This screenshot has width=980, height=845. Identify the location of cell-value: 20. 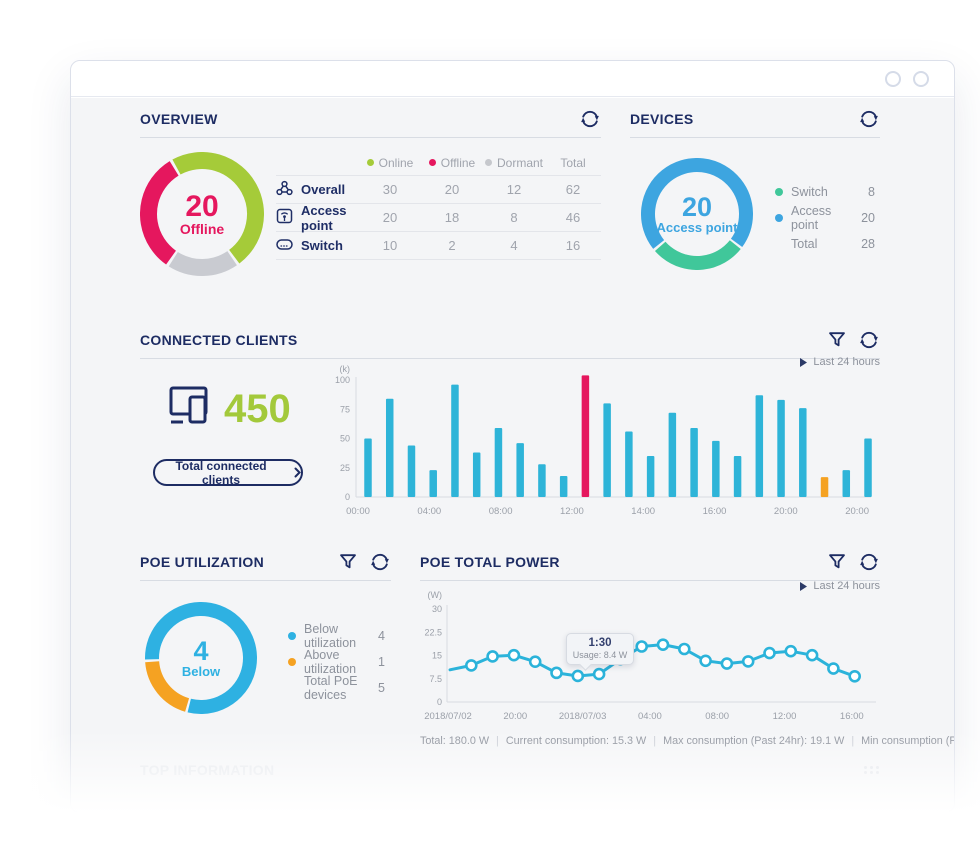
(390, 217).